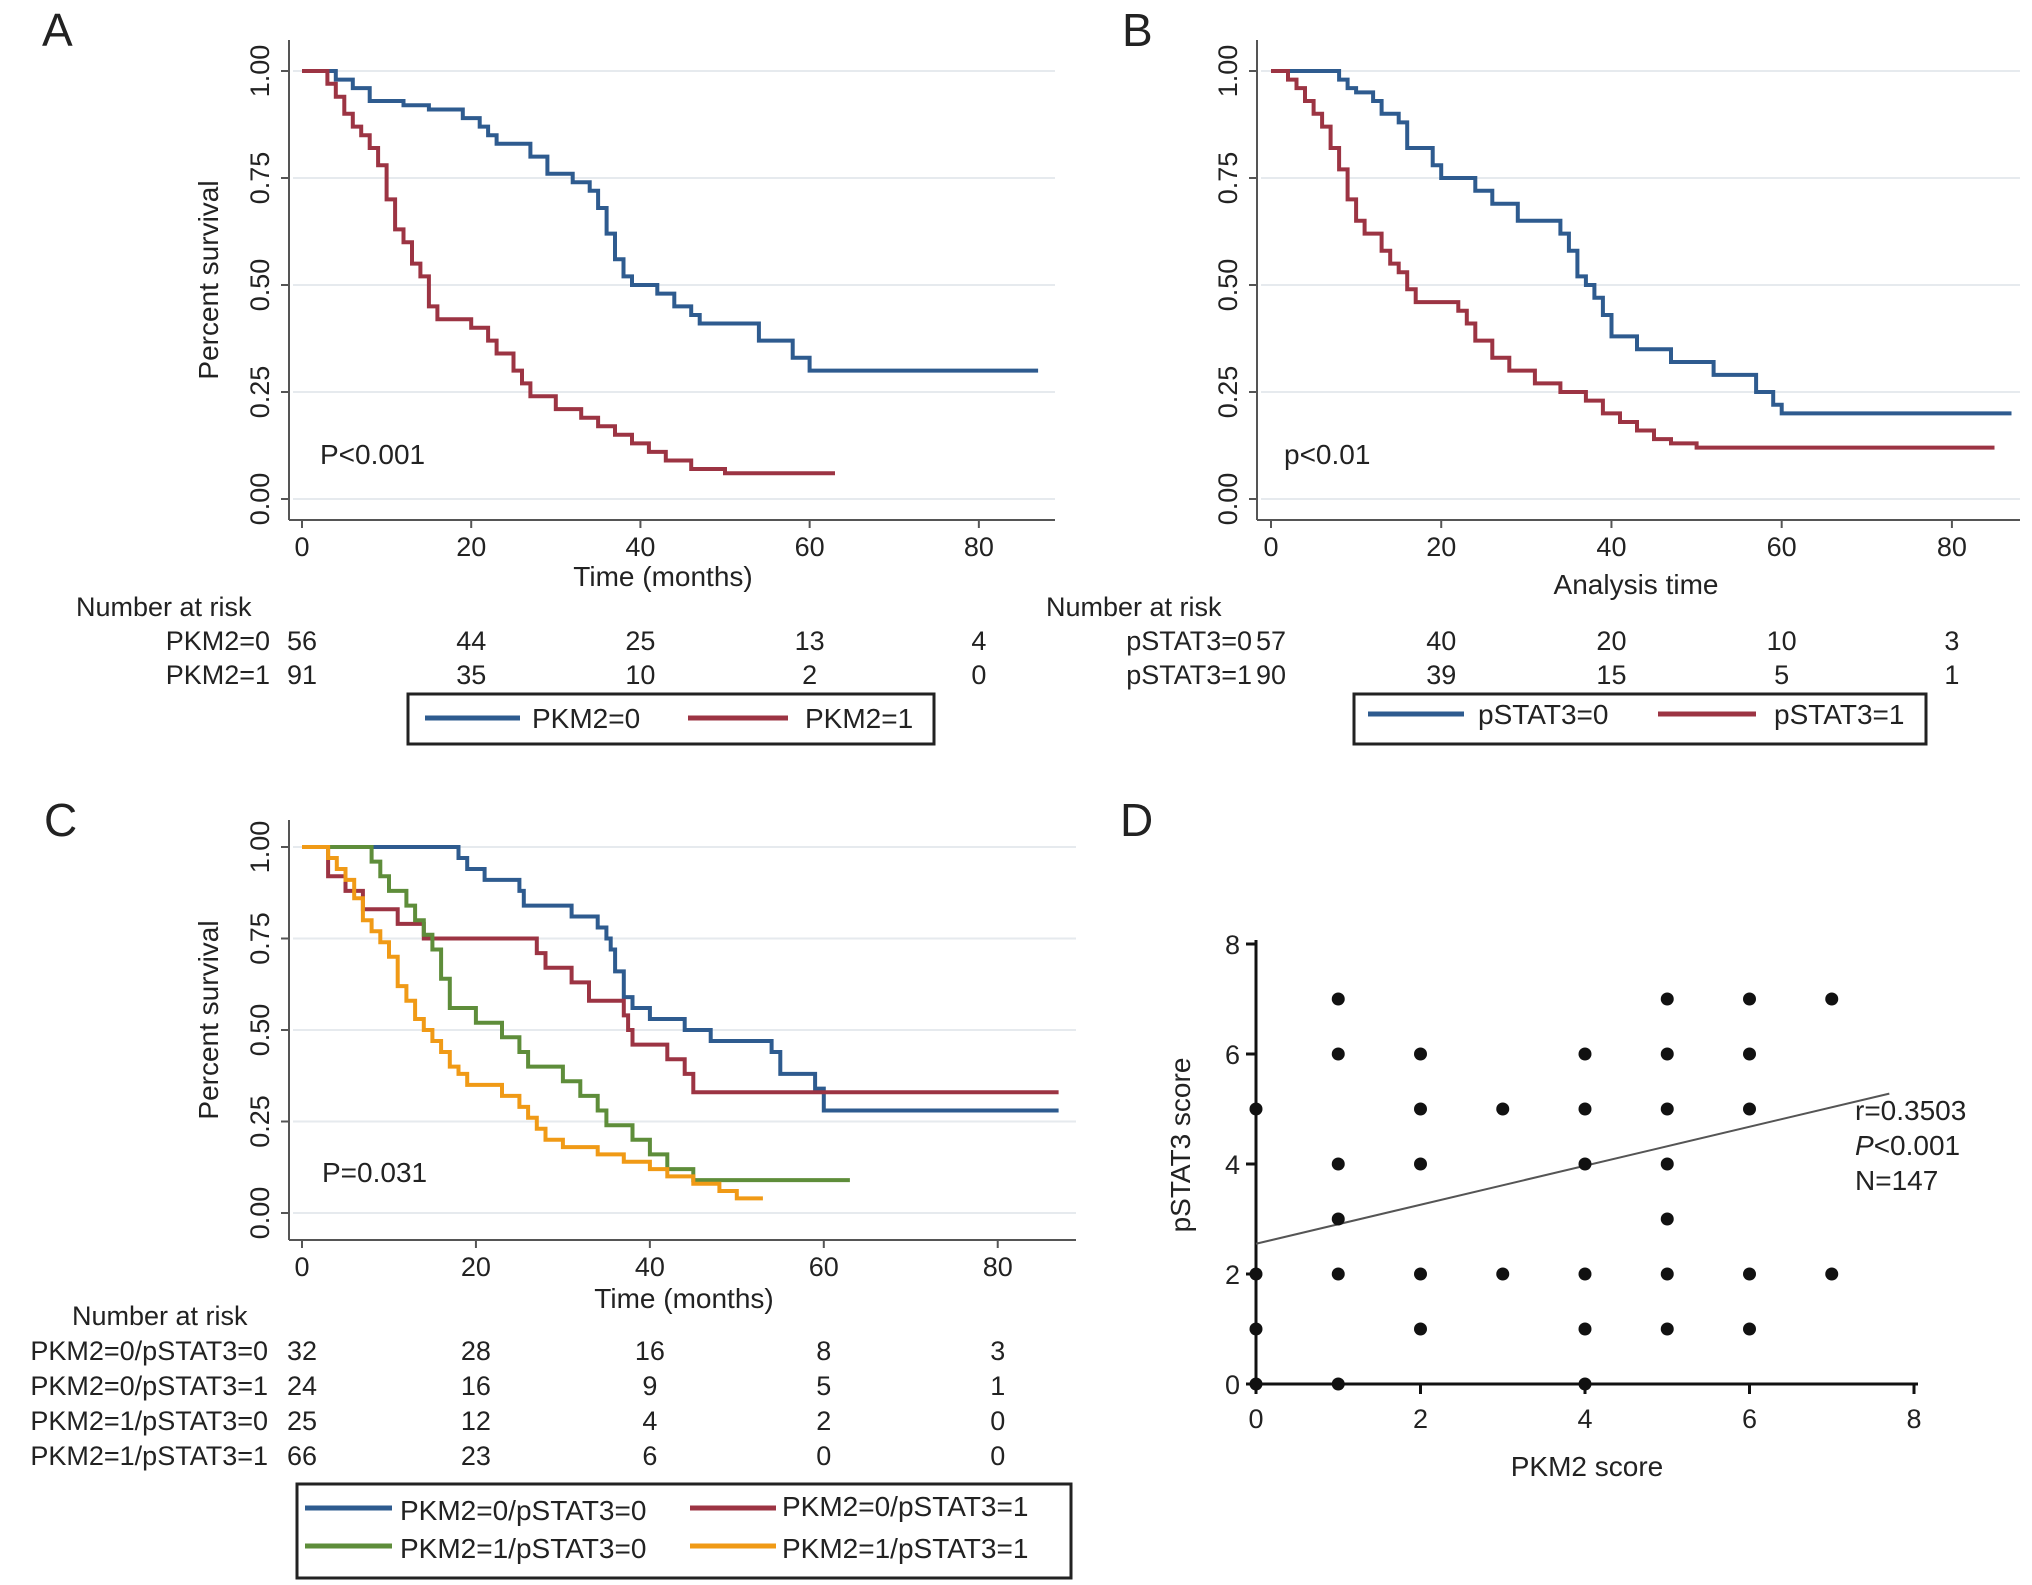 This screenshot has height=1585, width=2032. What do you see at coordinates (1137, 30) in the screenshot?
I see `panel-letter-b: B` at bounding box center [1137, 30].